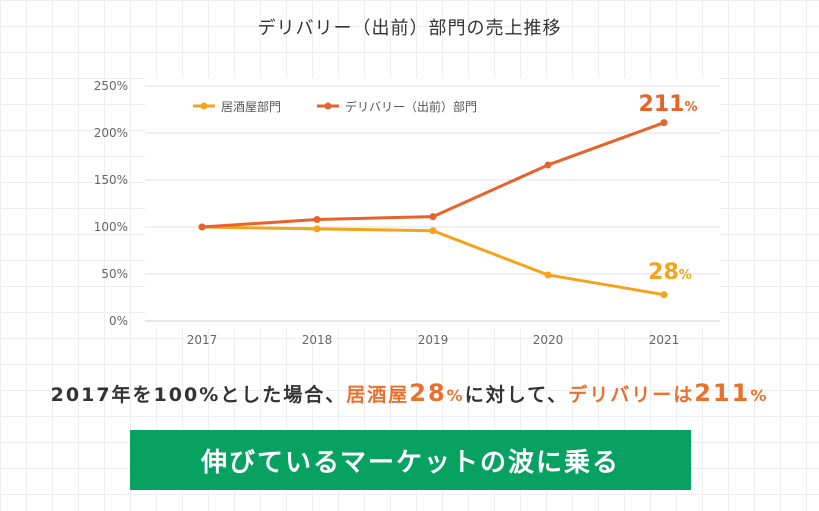 Image resolution: width=819 pixels, height=511 pixels. What do you see at coordinates (722, 393) in the screenshot?
I see `summary-delivery-value: 211` at bounding box center [722, 393].